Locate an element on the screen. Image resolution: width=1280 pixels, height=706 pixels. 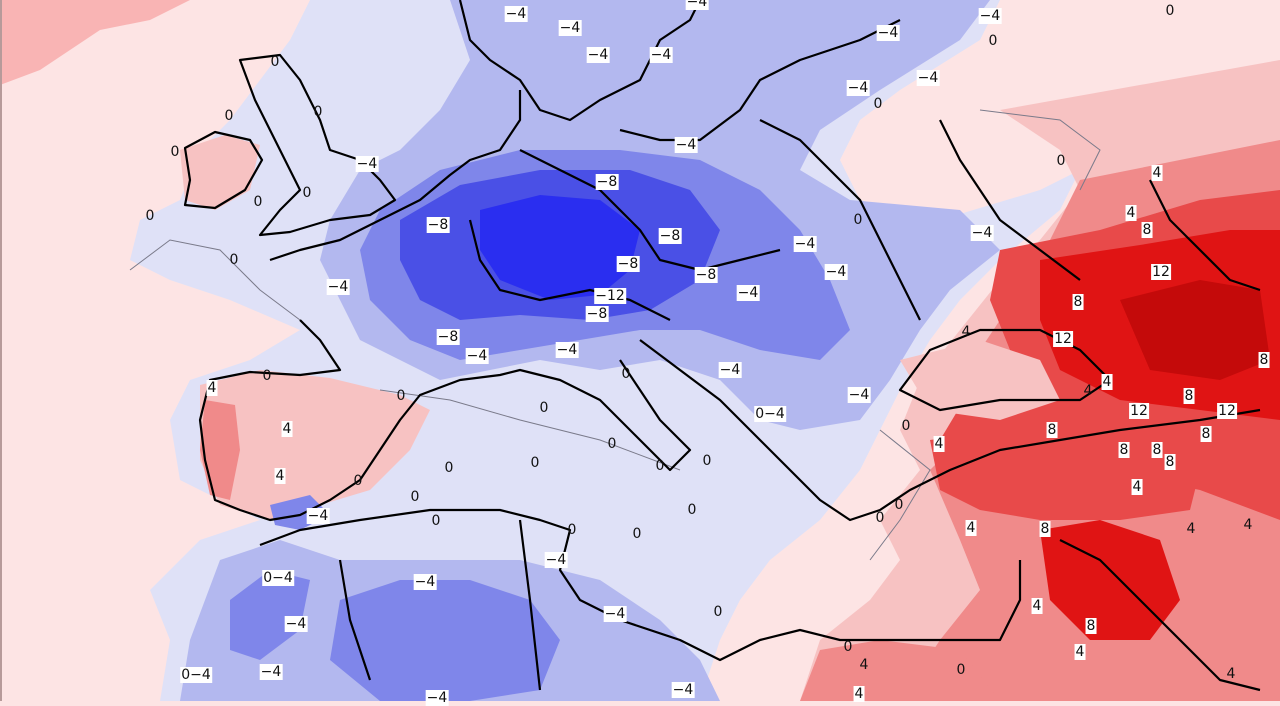
contour-label: −12 is located at coordinates (610, 296).